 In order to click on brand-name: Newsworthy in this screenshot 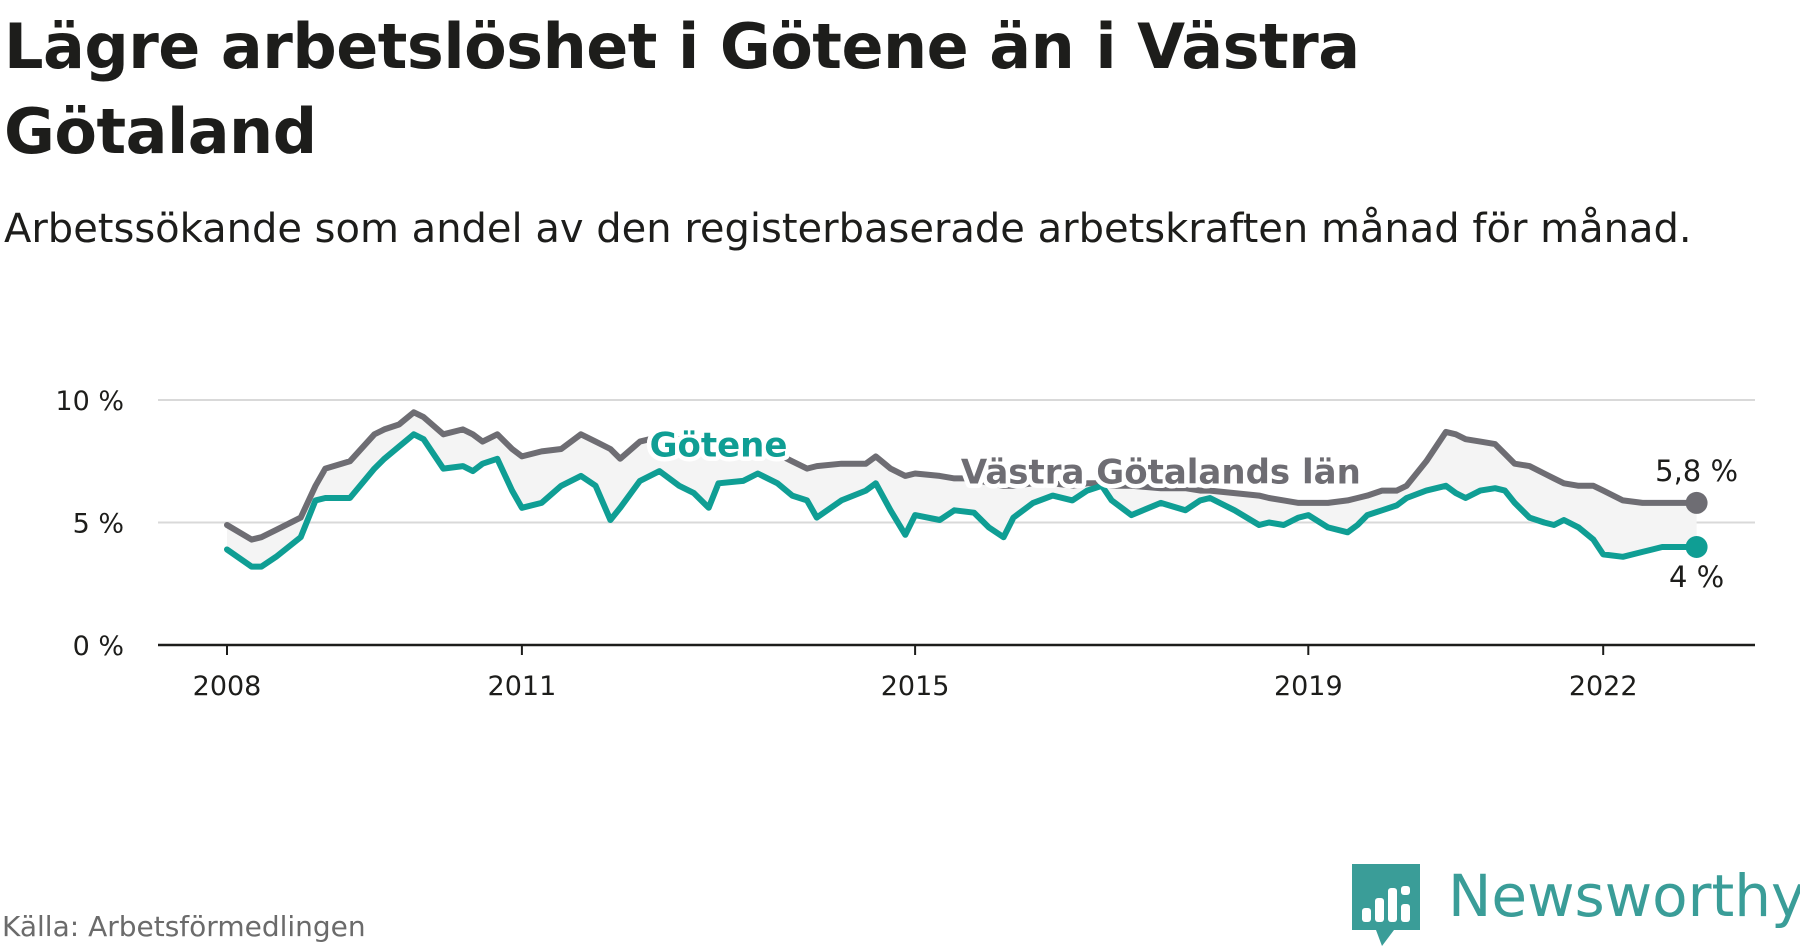, I will do `click(1624, 896)`.